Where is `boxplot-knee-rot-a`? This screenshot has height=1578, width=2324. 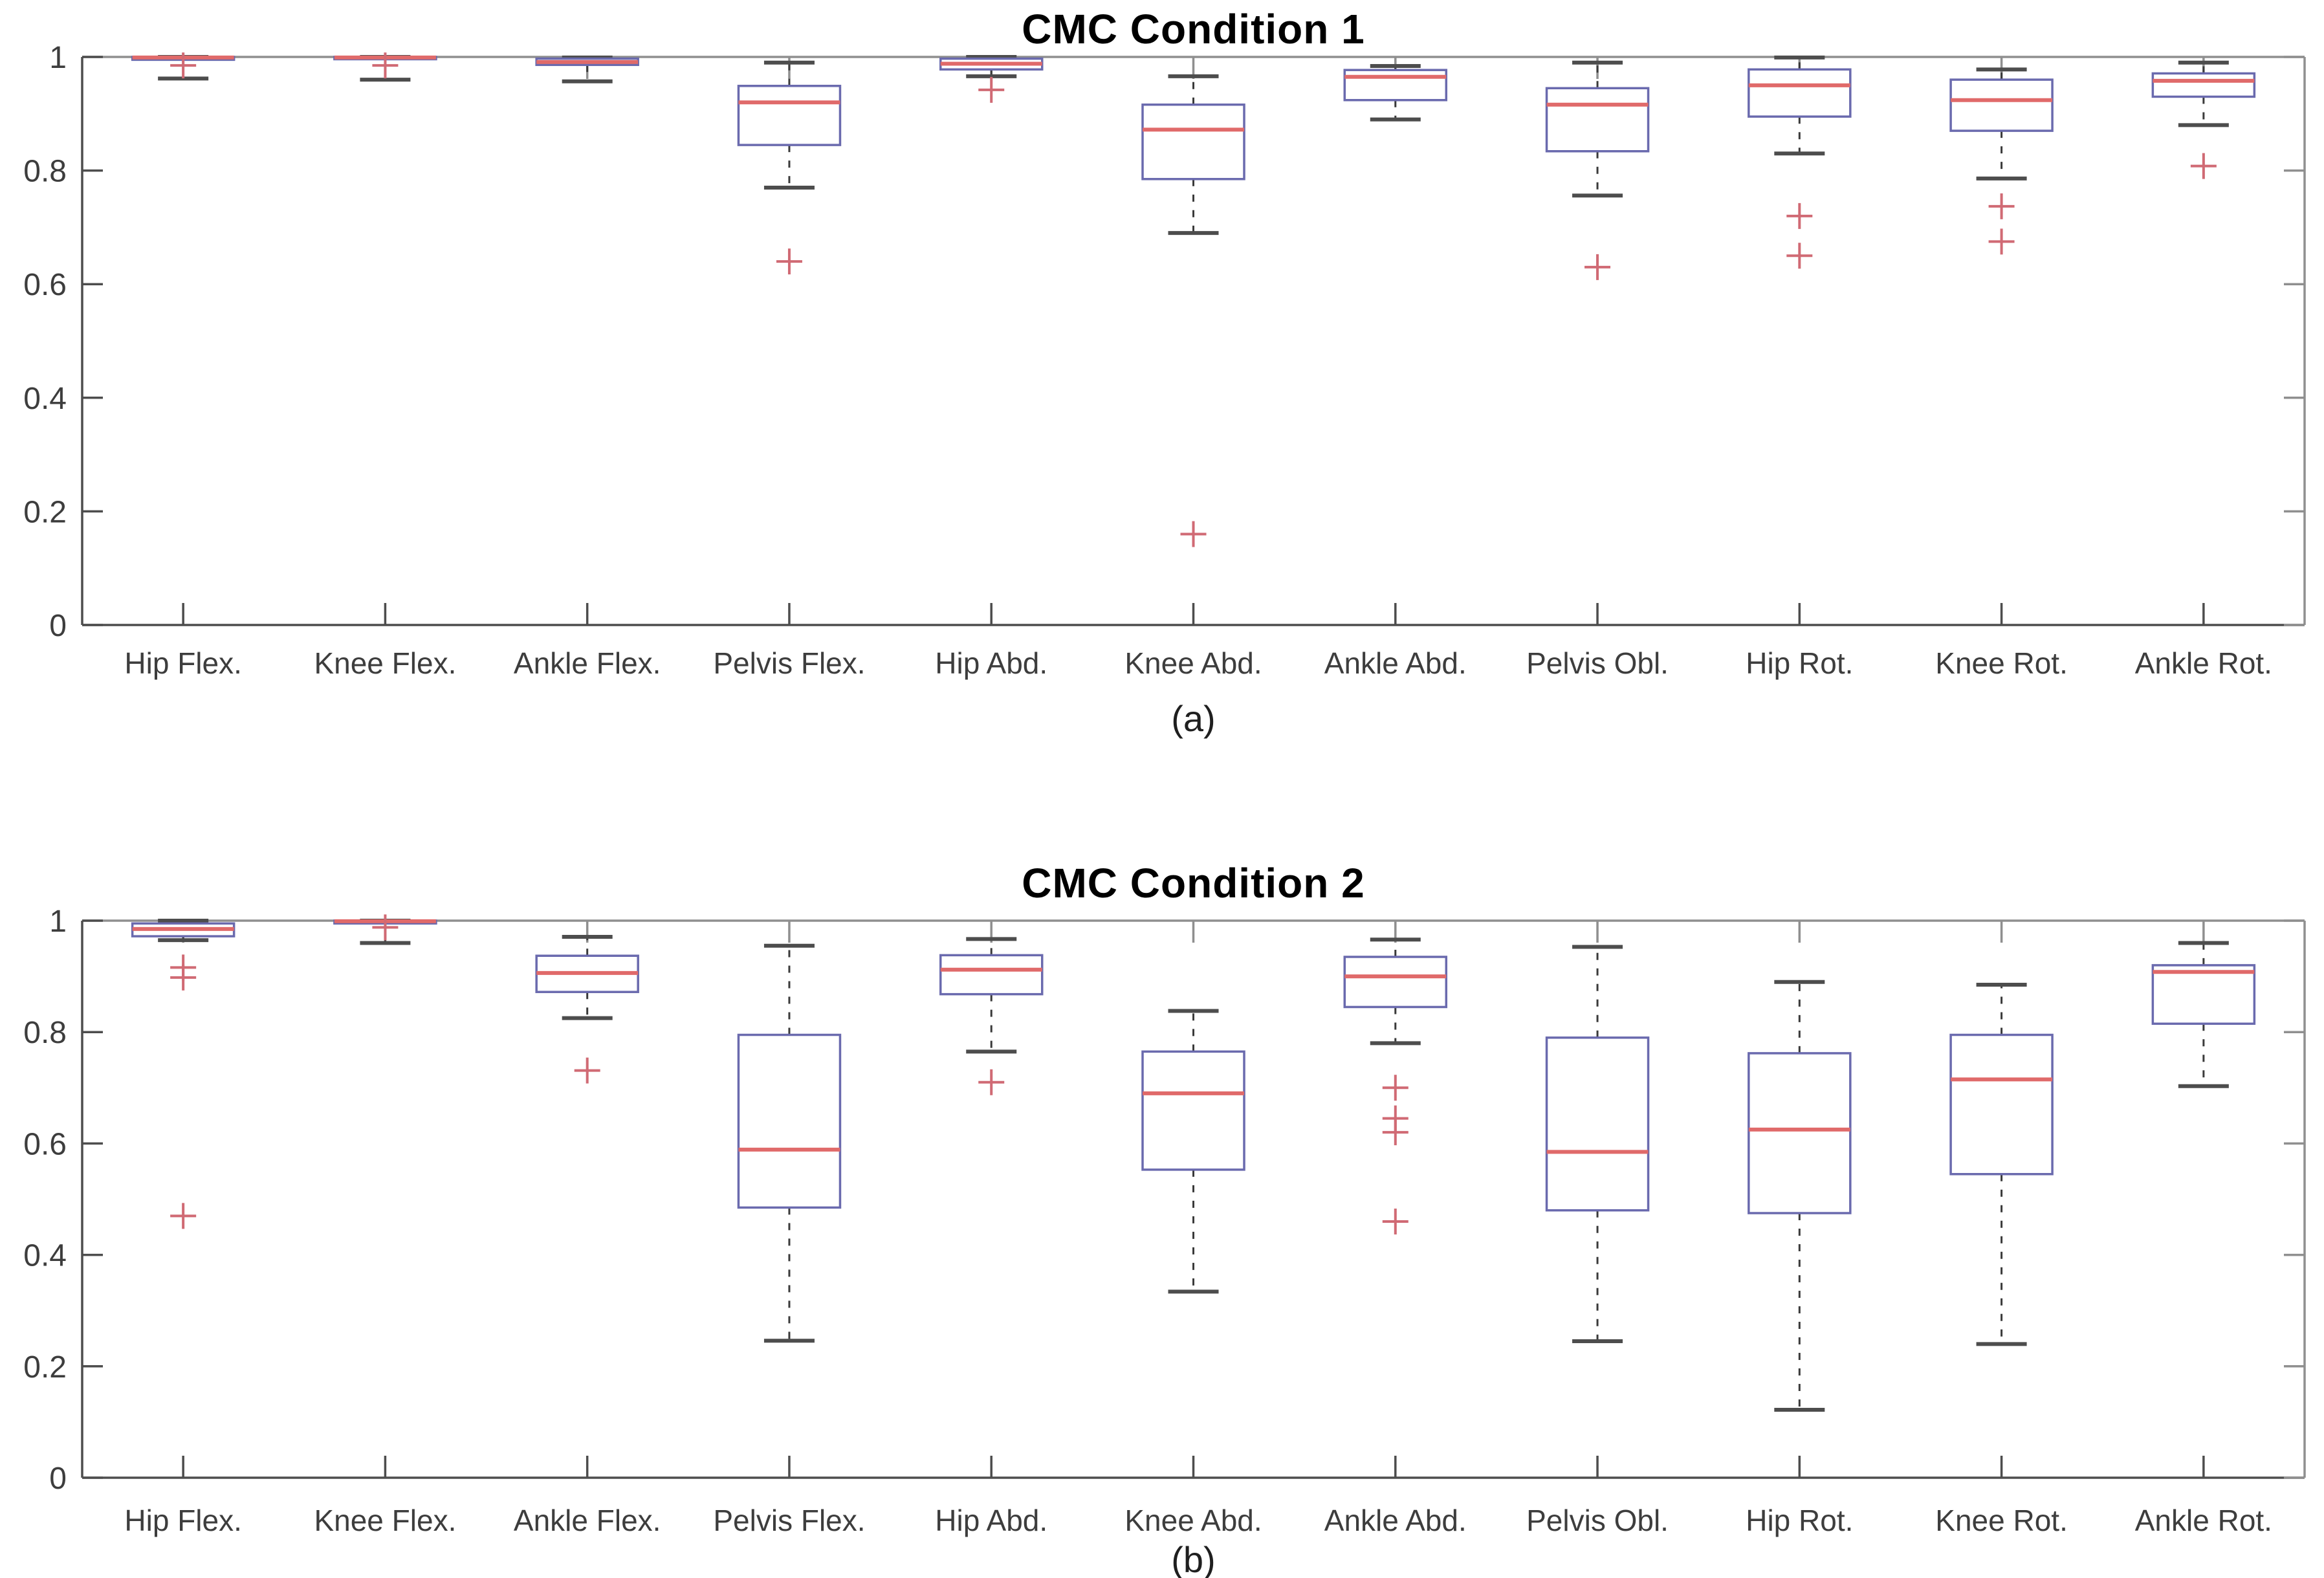 boxplot-knee-rot-a is located at coordinates (2002, 161).